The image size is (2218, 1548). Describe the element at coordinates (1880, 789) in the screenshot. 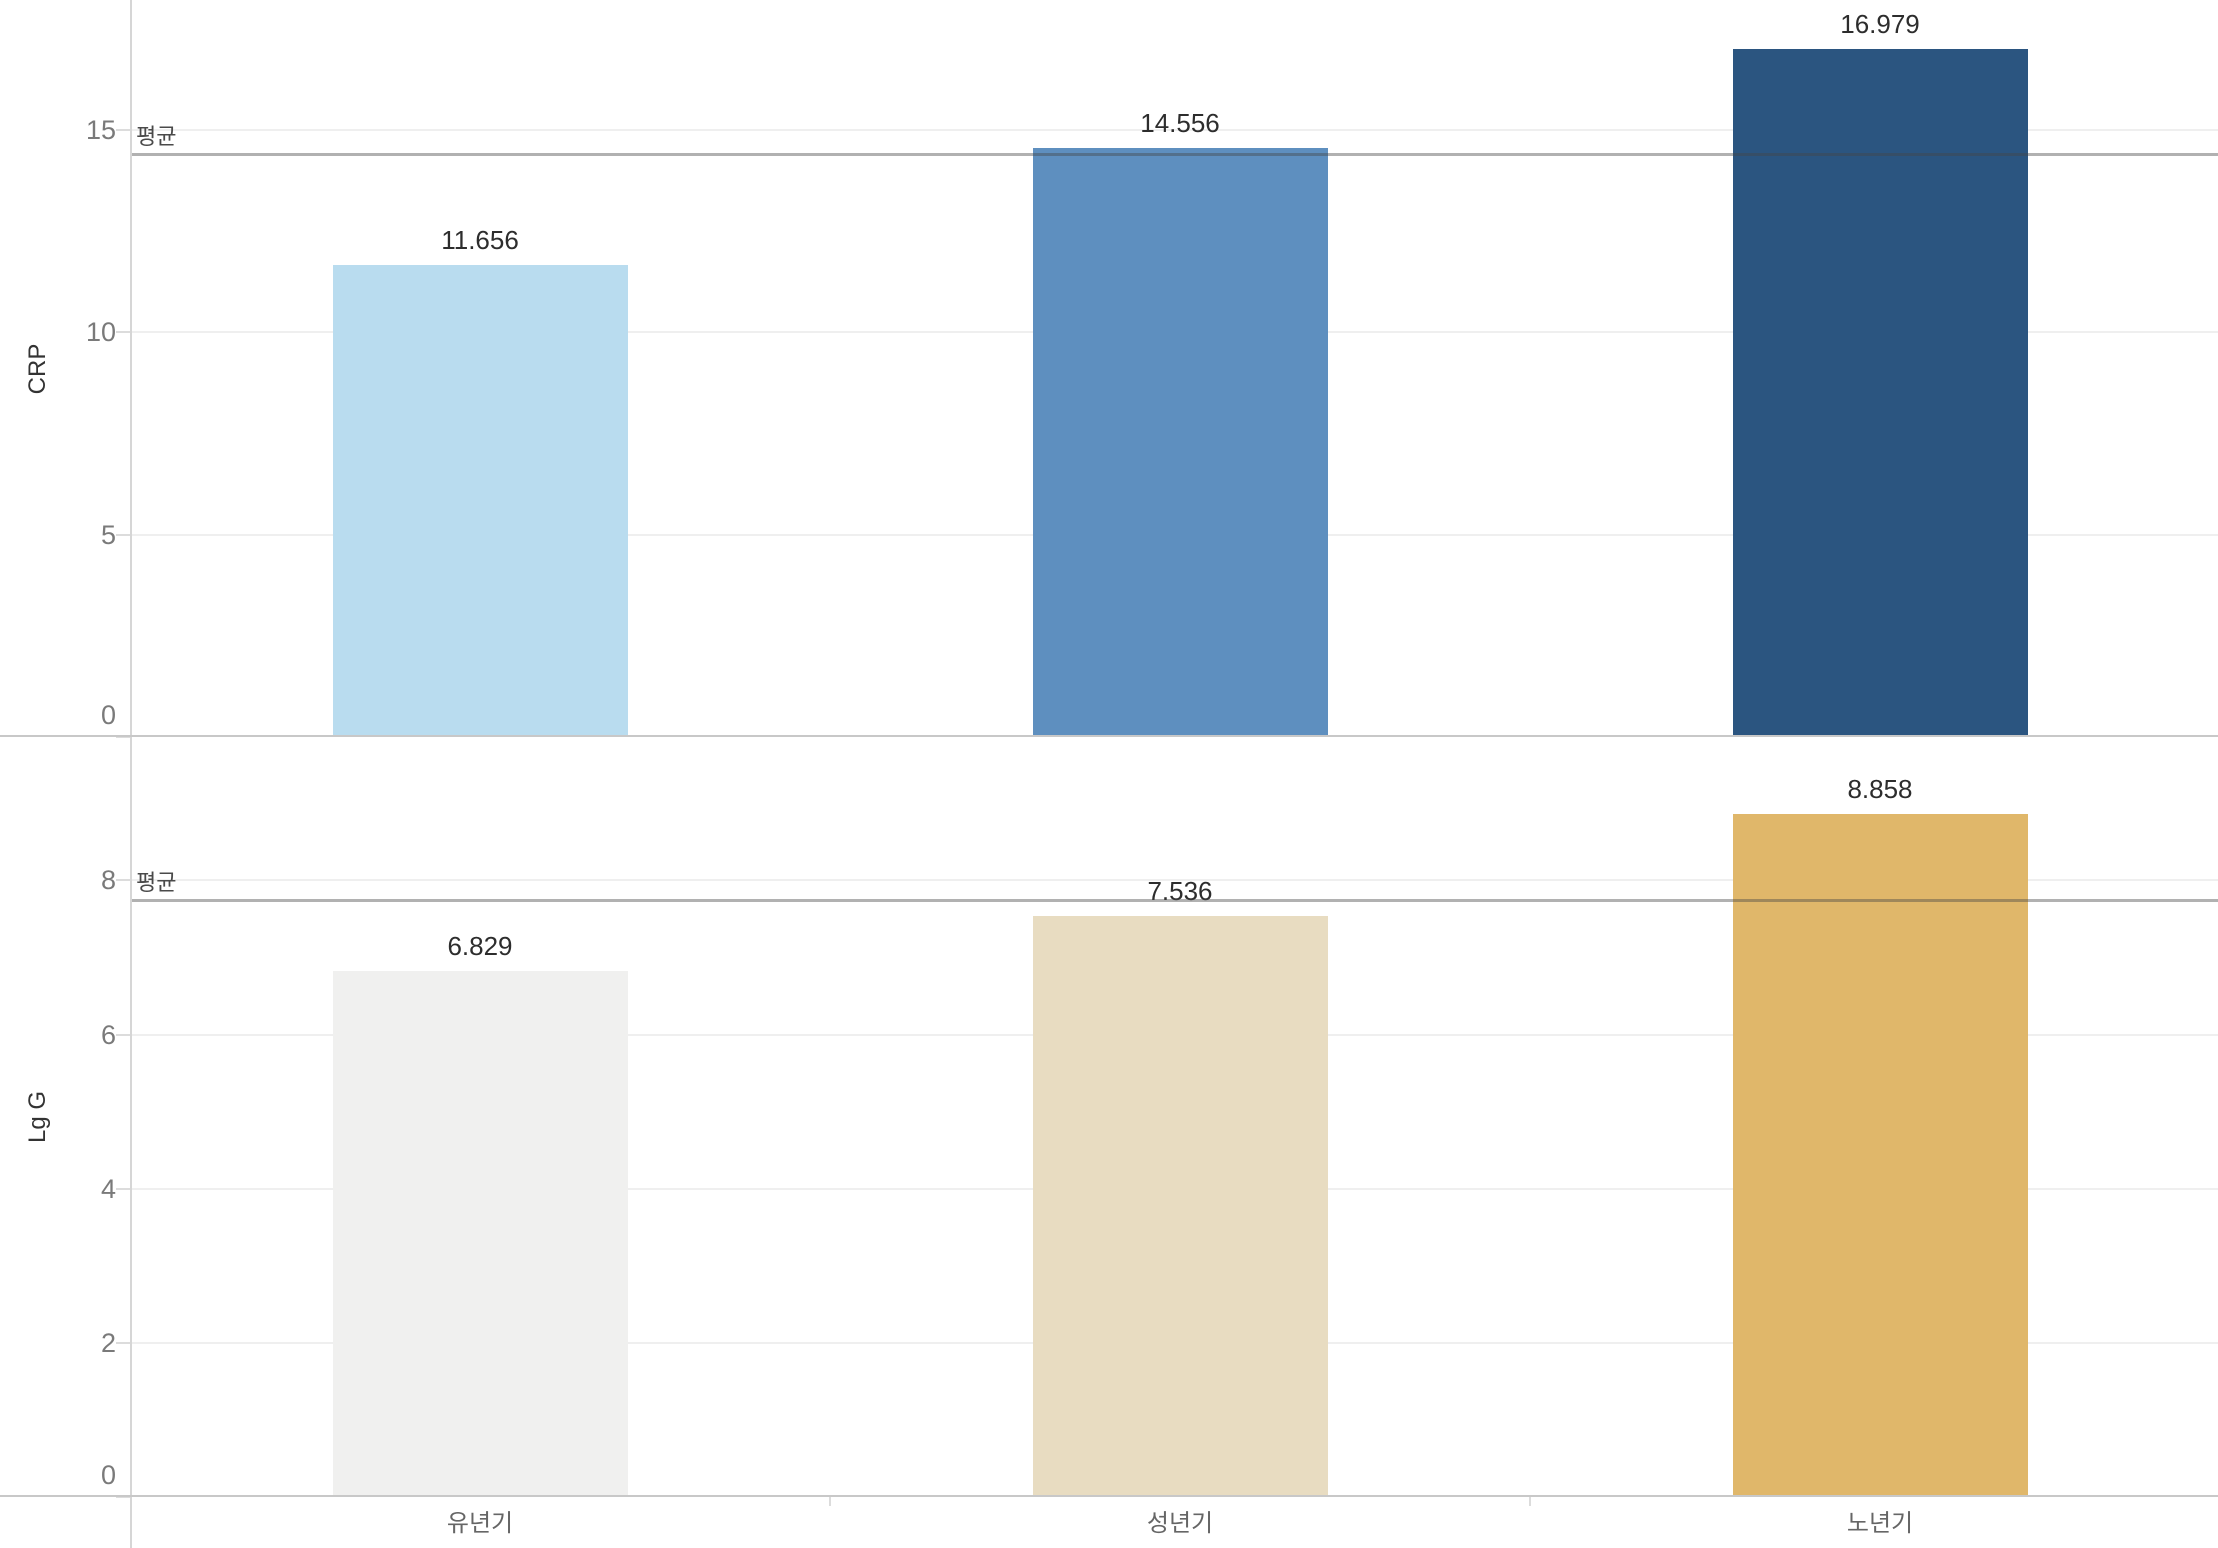

I see `bar-value-label: 8.858` at that location.